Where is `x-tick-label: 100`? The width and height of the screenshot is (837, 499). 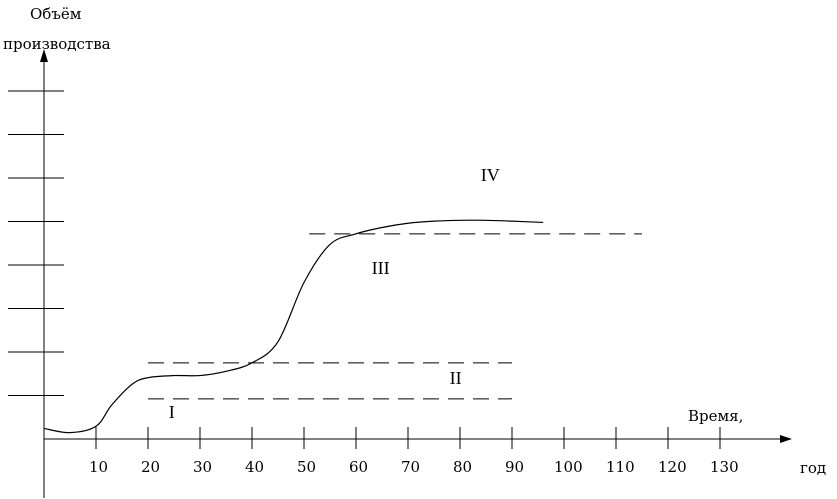
x-tick-label: 100 is located at coordinates (568, 467).